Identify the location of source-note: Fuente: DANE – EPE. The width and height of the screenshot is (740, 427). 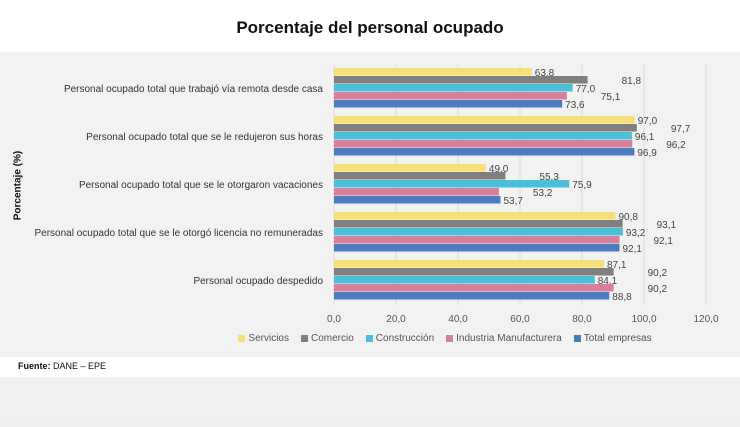
(62, 366).